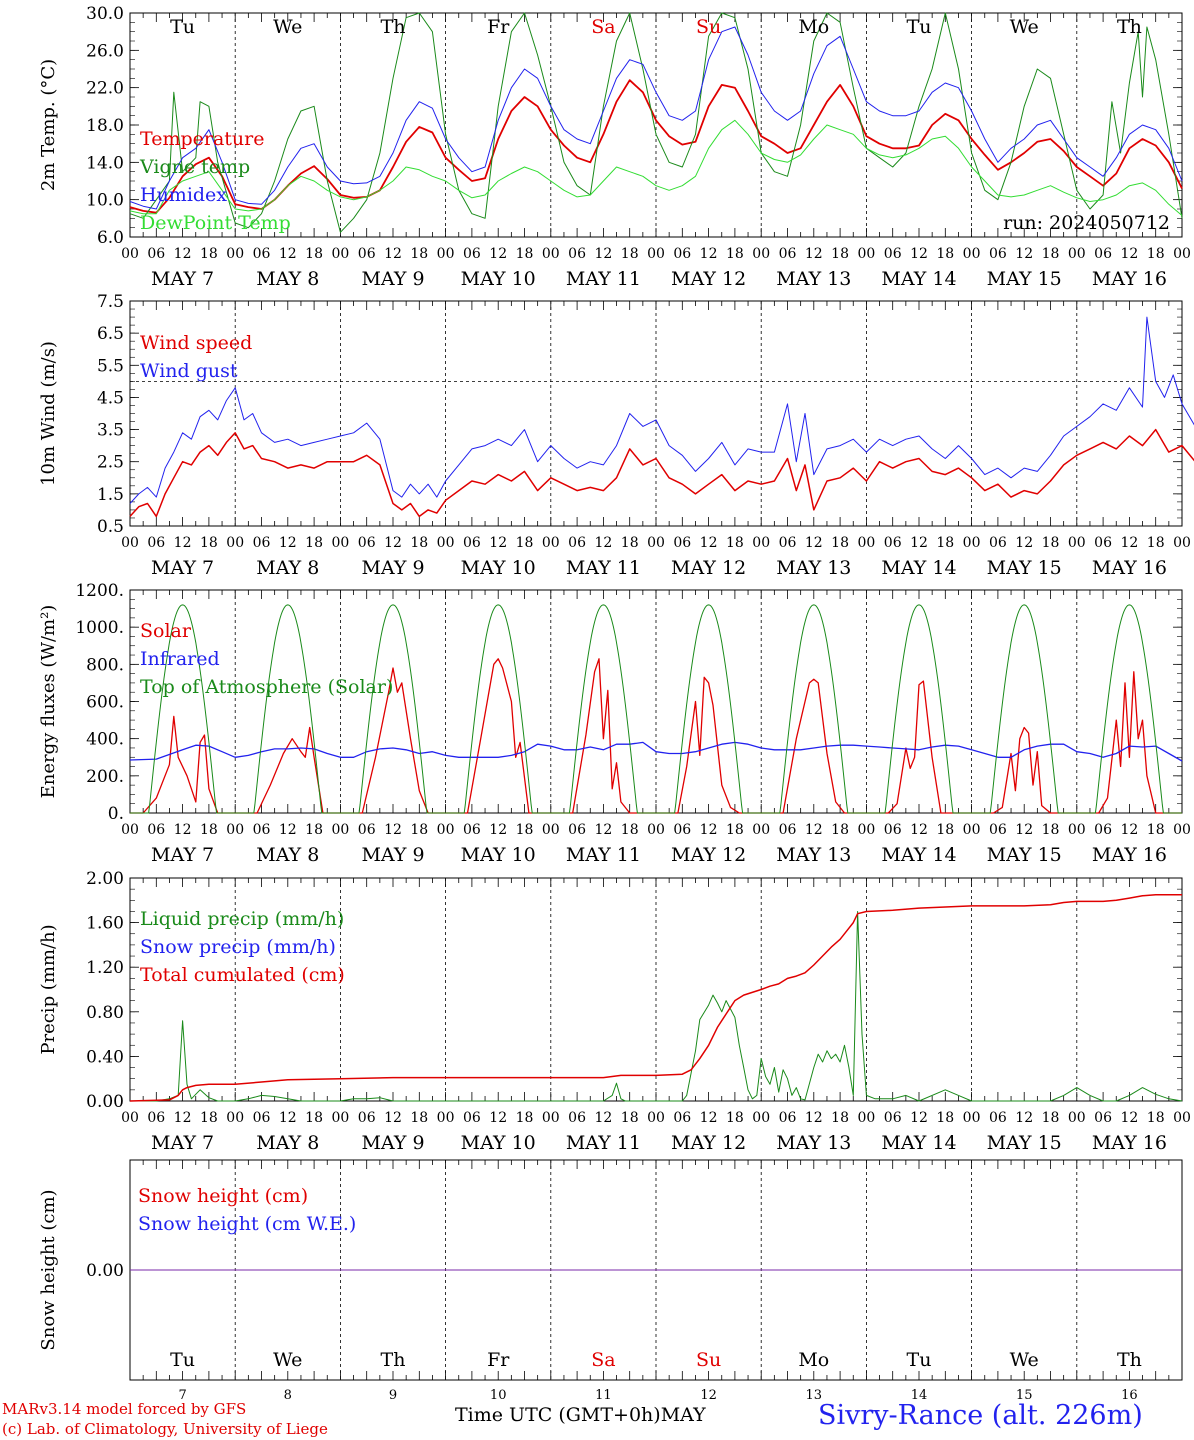 The image size is (1194, 1440). Describe the element at coordinates (215, 223) in the screenshot. I see `legend-entry: DewPoint Temp` at that location.